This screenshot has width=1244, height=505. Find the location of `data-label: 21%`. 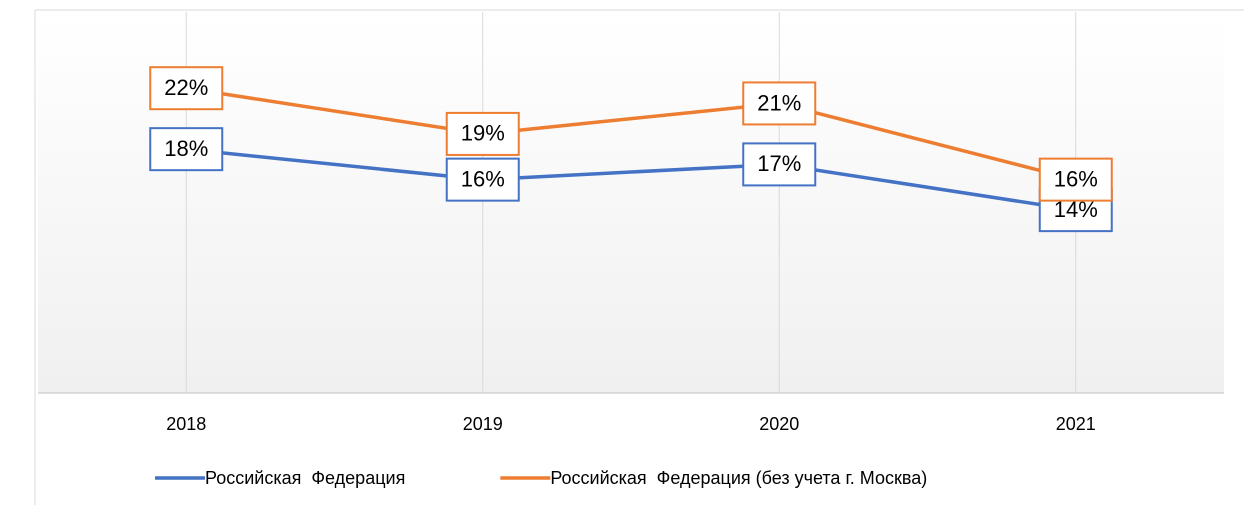

data-label: 21% is located at coordinates (779, 102).